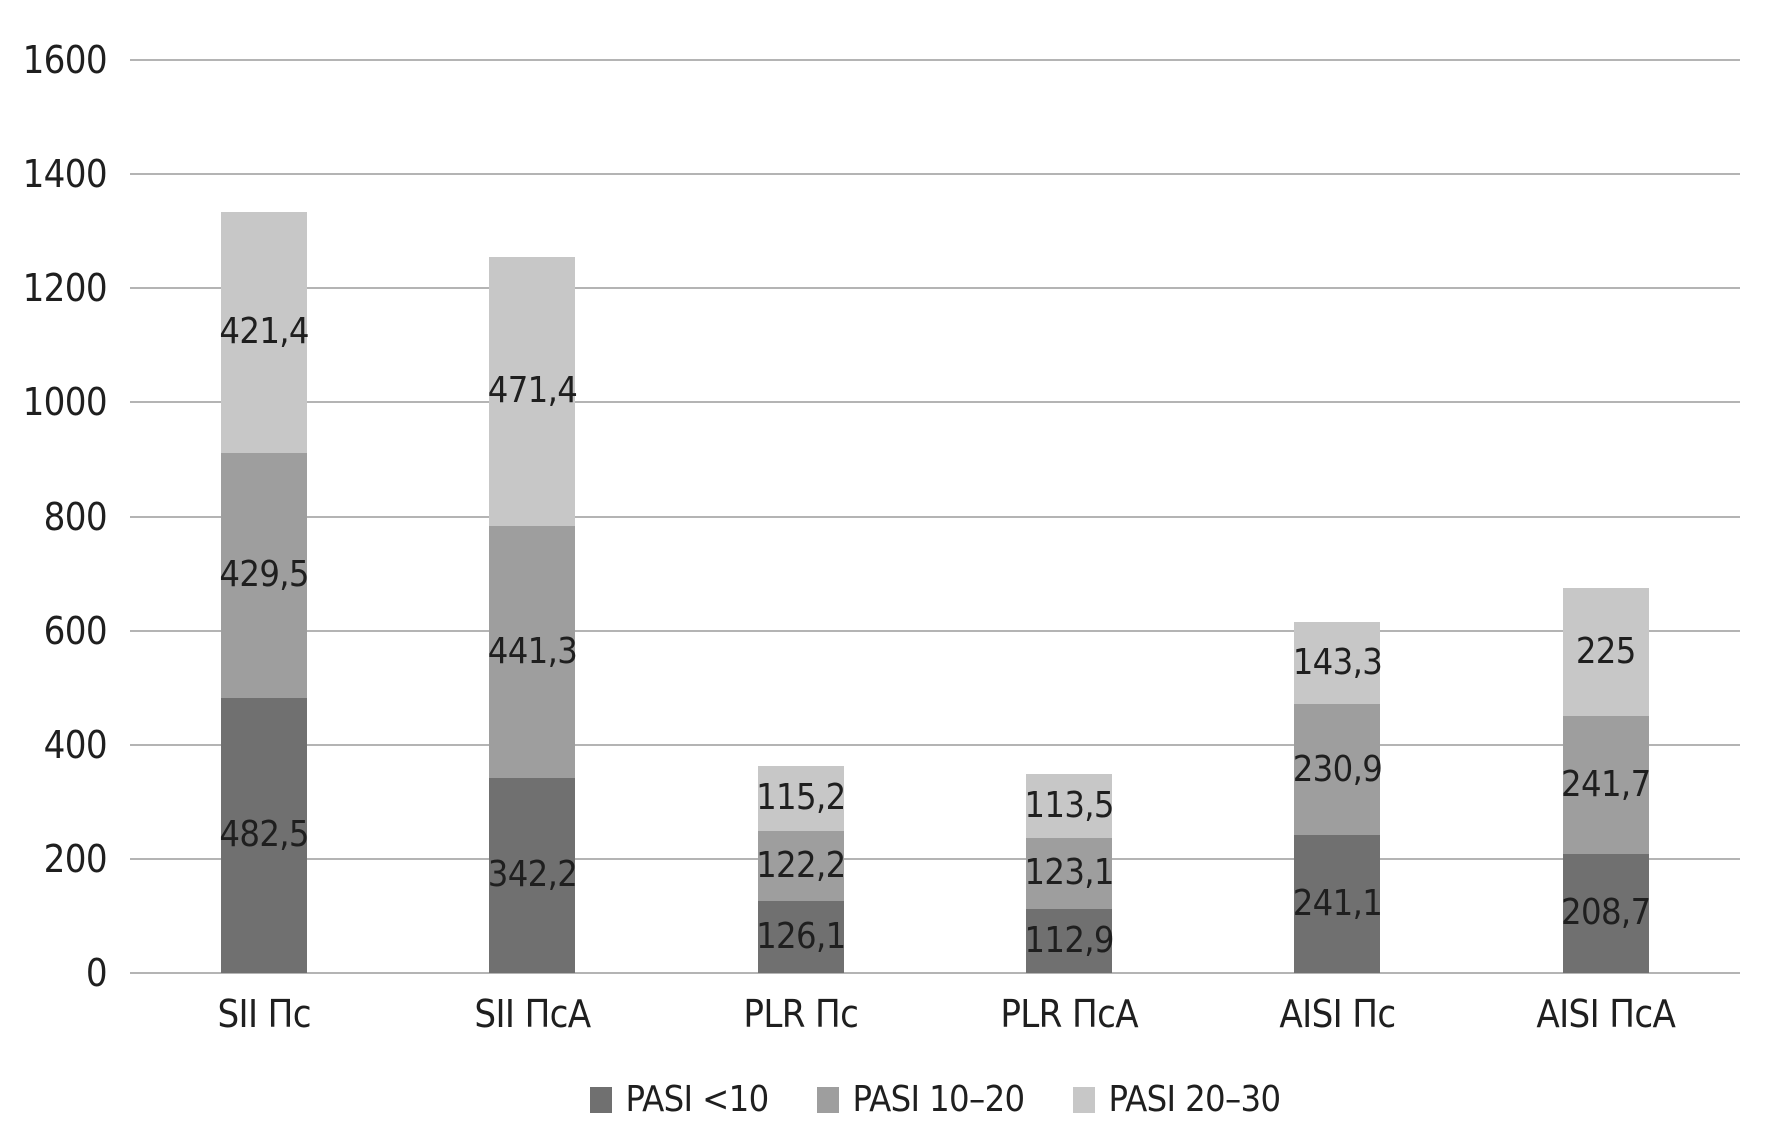  I want to click on segment-value-label: 471,4, so click(532, 391).